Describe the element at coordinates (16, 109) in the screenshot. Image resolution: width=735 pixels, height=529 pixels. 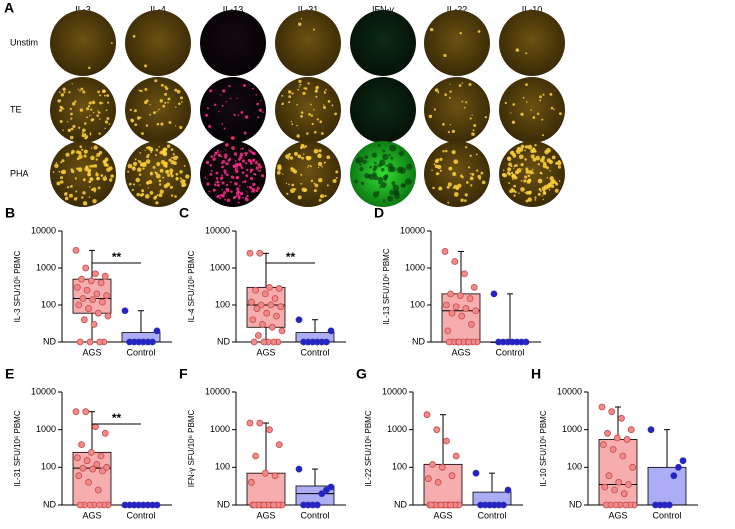
I see `row-label: TE` at that location.